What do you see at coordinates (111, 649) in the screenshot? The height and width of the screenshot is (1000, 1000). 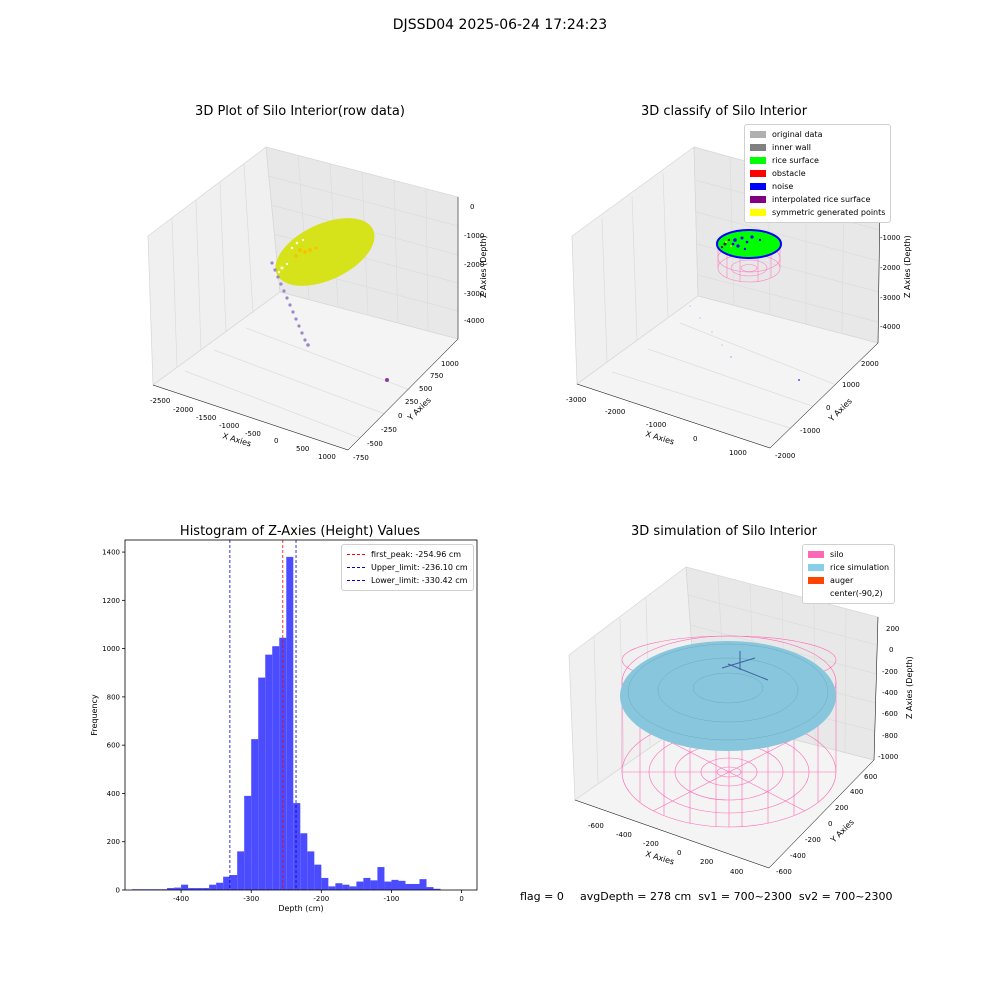 I see `histogram-ytick-label: 1000` at bounding box center [111, 649].